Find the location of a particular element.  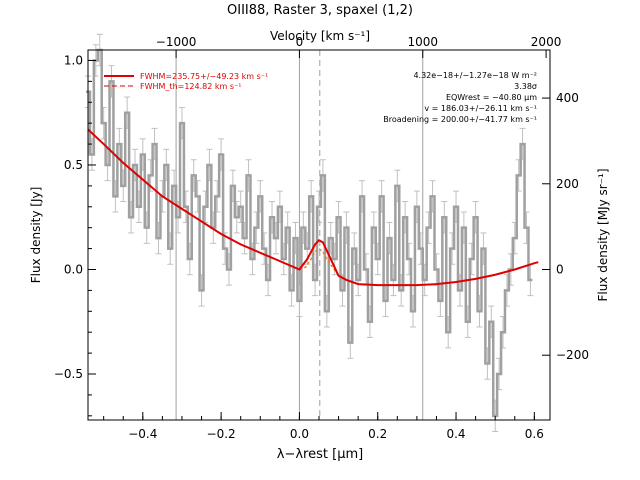

y-axis-label-right: Flux density [MJy sr⁻¹] is located at coordinates (603, 234).